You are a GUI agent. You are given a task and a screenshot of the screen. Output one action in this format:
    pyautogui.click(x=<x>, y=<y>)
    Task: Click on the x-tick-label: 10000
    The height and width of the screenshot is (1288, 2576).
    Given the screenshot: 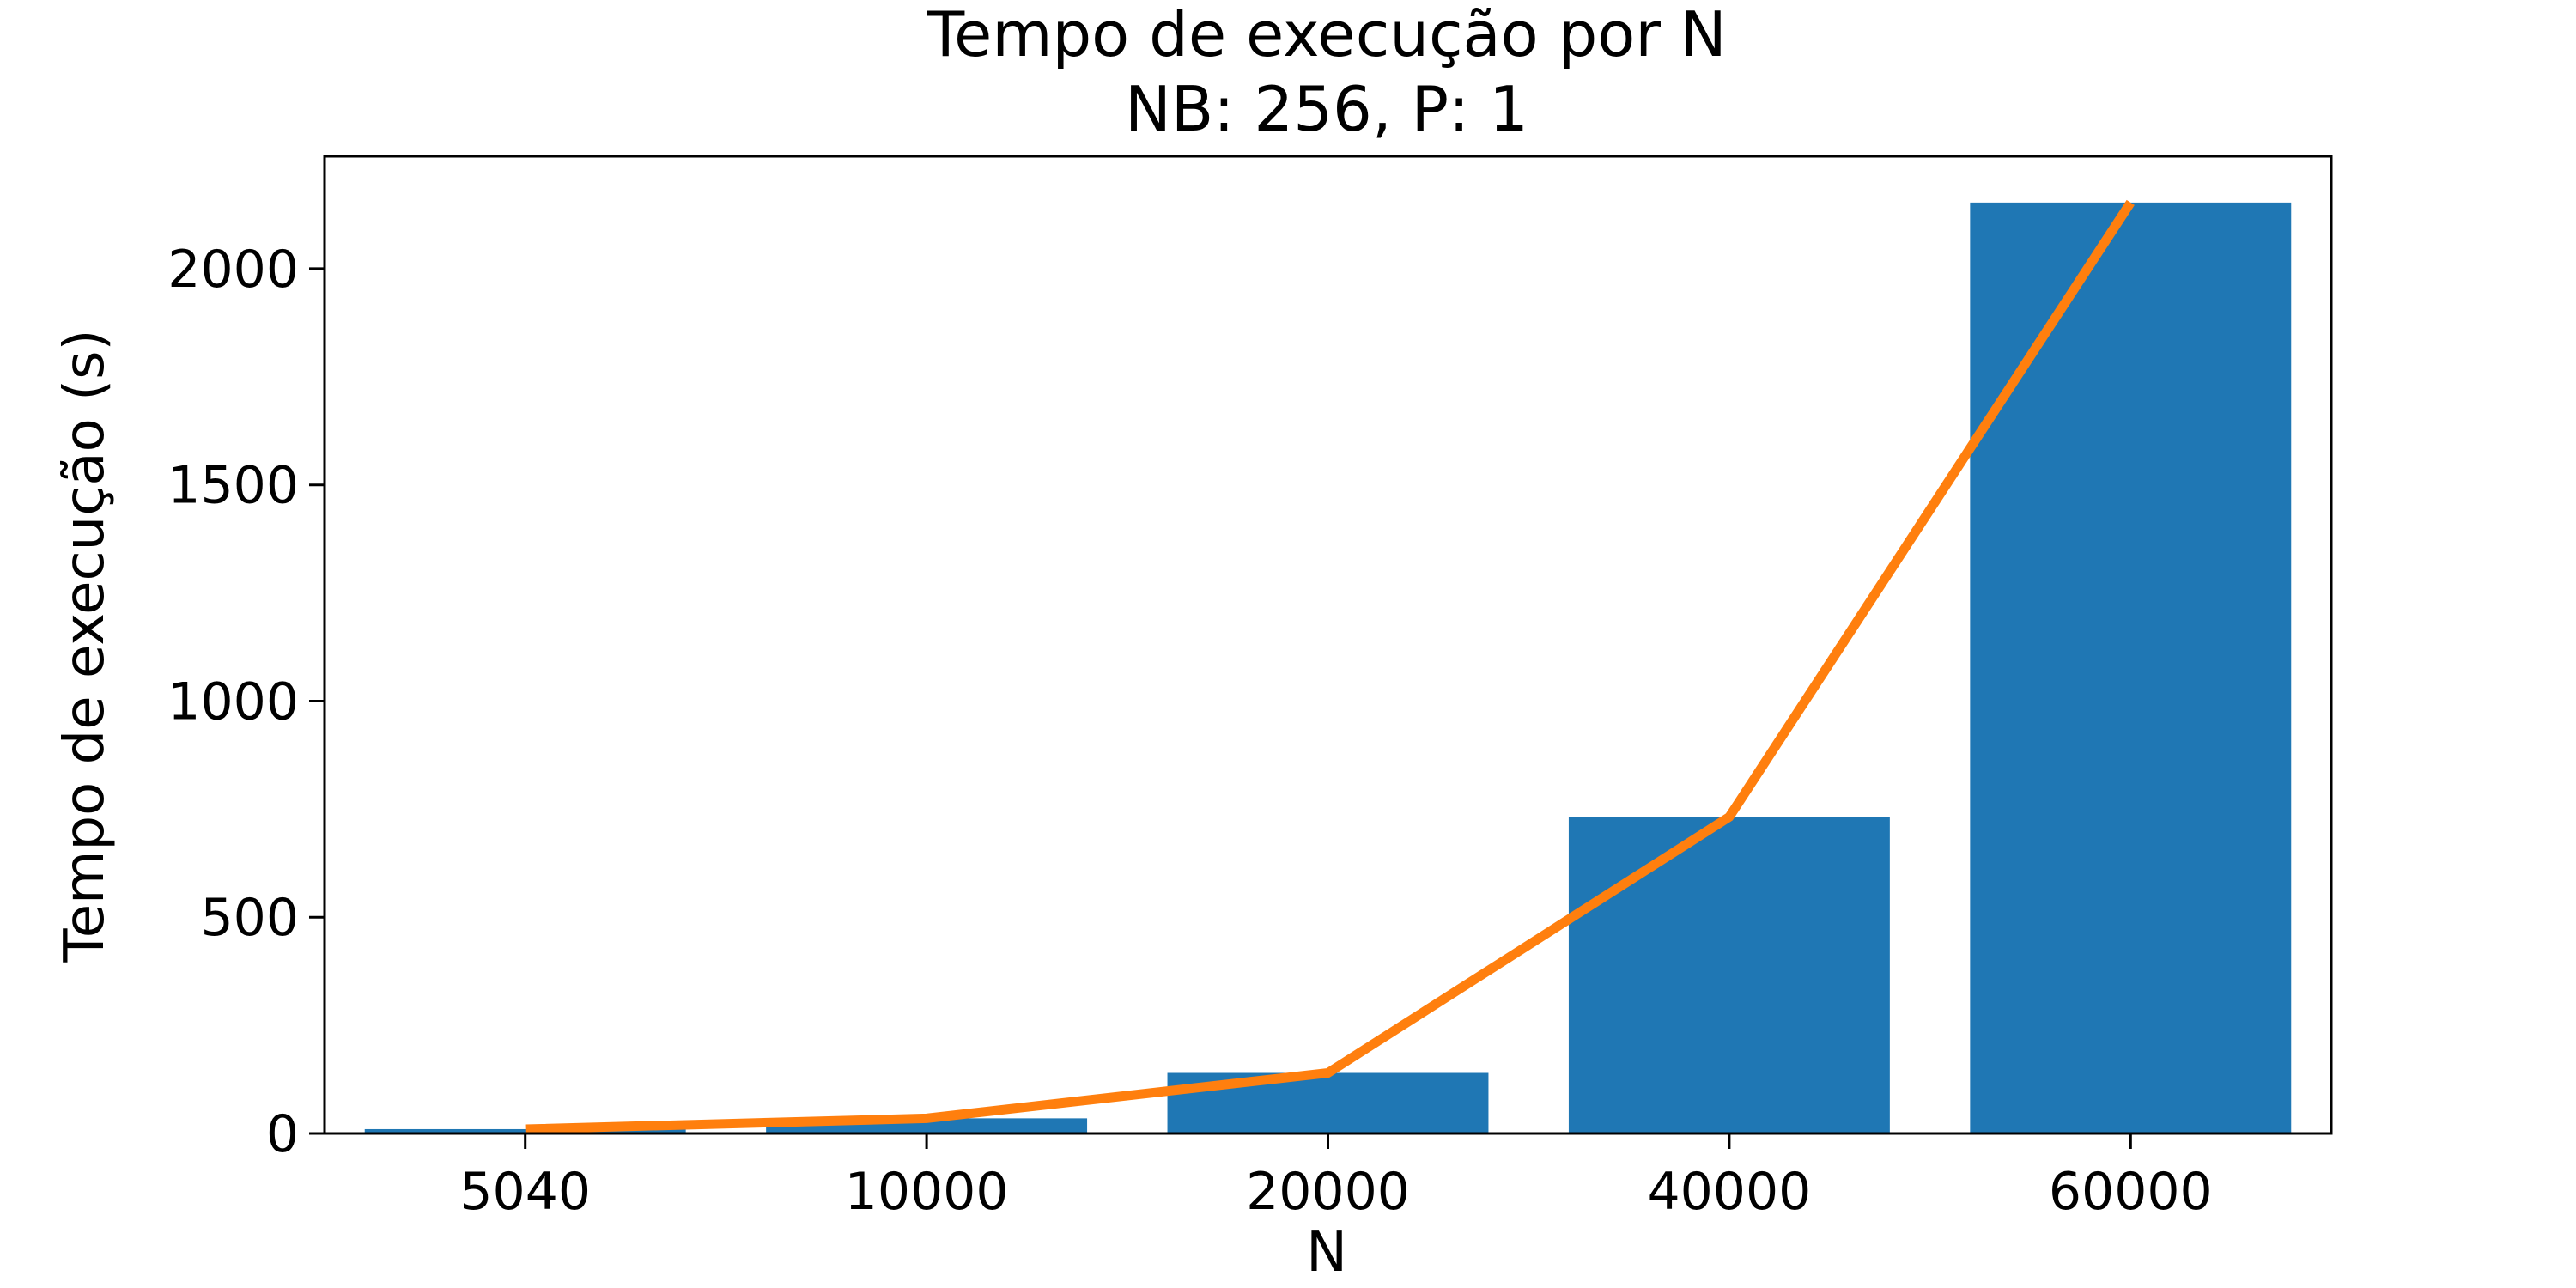 What is the action you would take?
    pyautogui.click(x=927, y=1192)
    